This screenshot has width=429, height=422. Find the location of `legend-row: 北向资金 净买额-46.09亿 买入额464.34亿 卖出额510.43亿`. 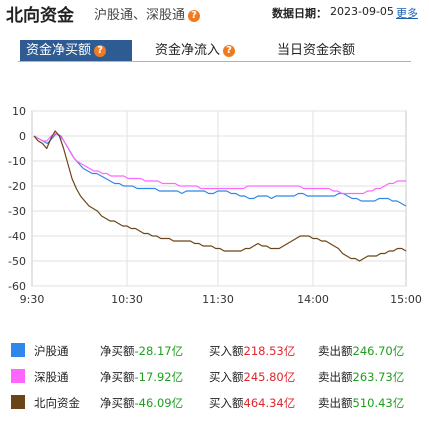

legend-row: 北向资金 净买额-46.09亿 买入额464.34亿 卖出额510.43亿 is located at coordinates (214, 402).